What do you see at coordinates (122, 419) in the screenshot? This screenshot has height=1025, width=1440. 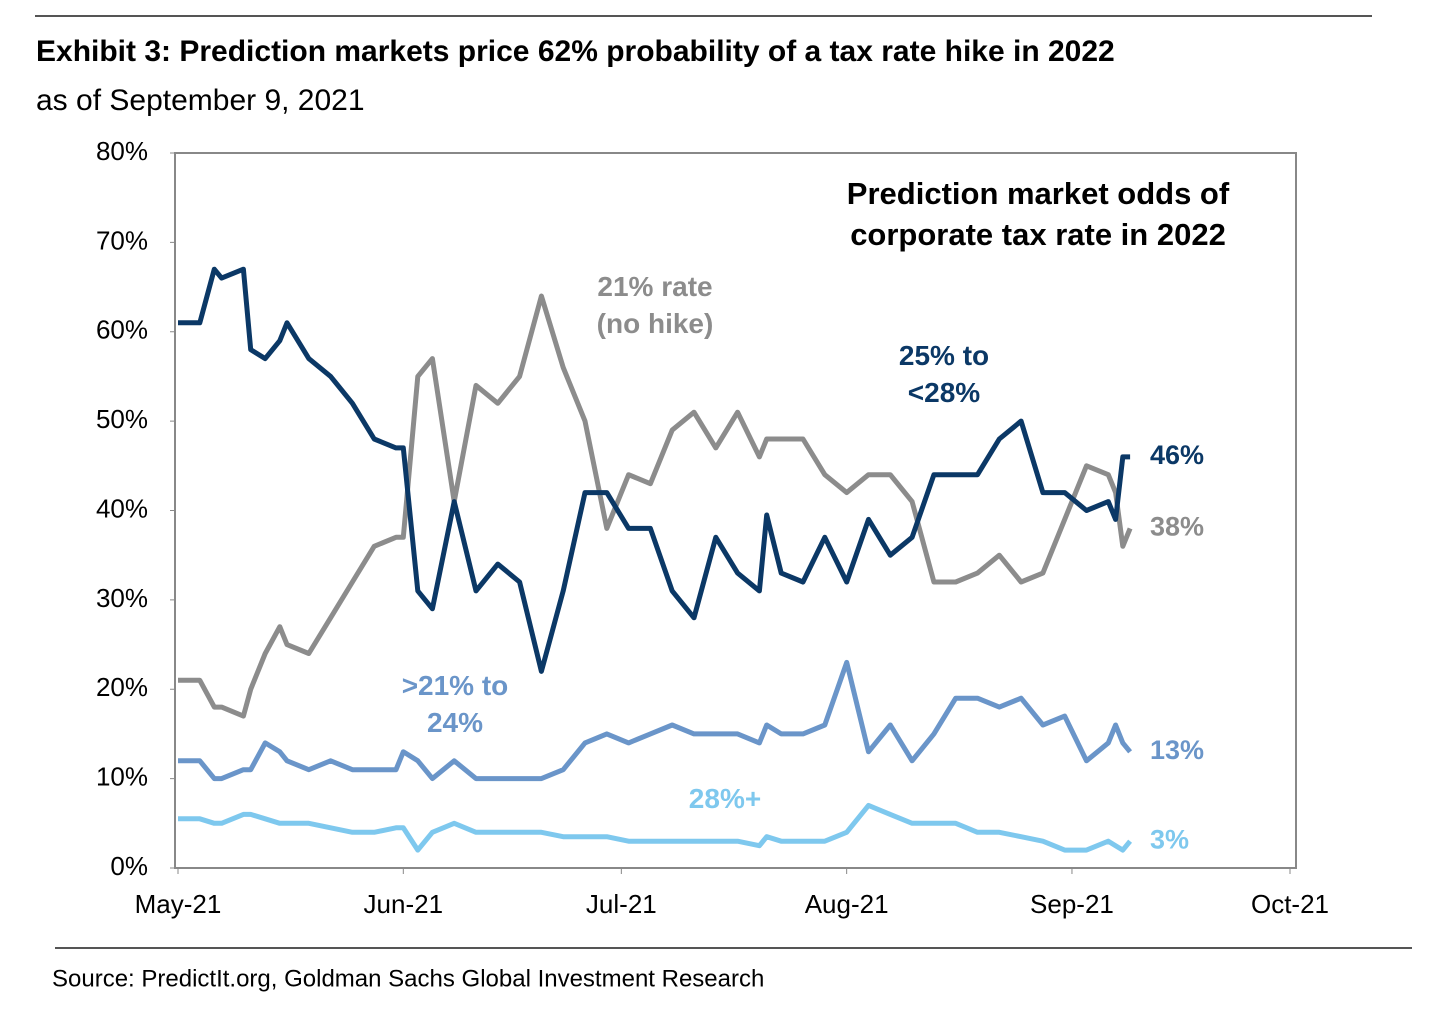 I see `y-tick-label: 50%` at bounding box center [122, 419].